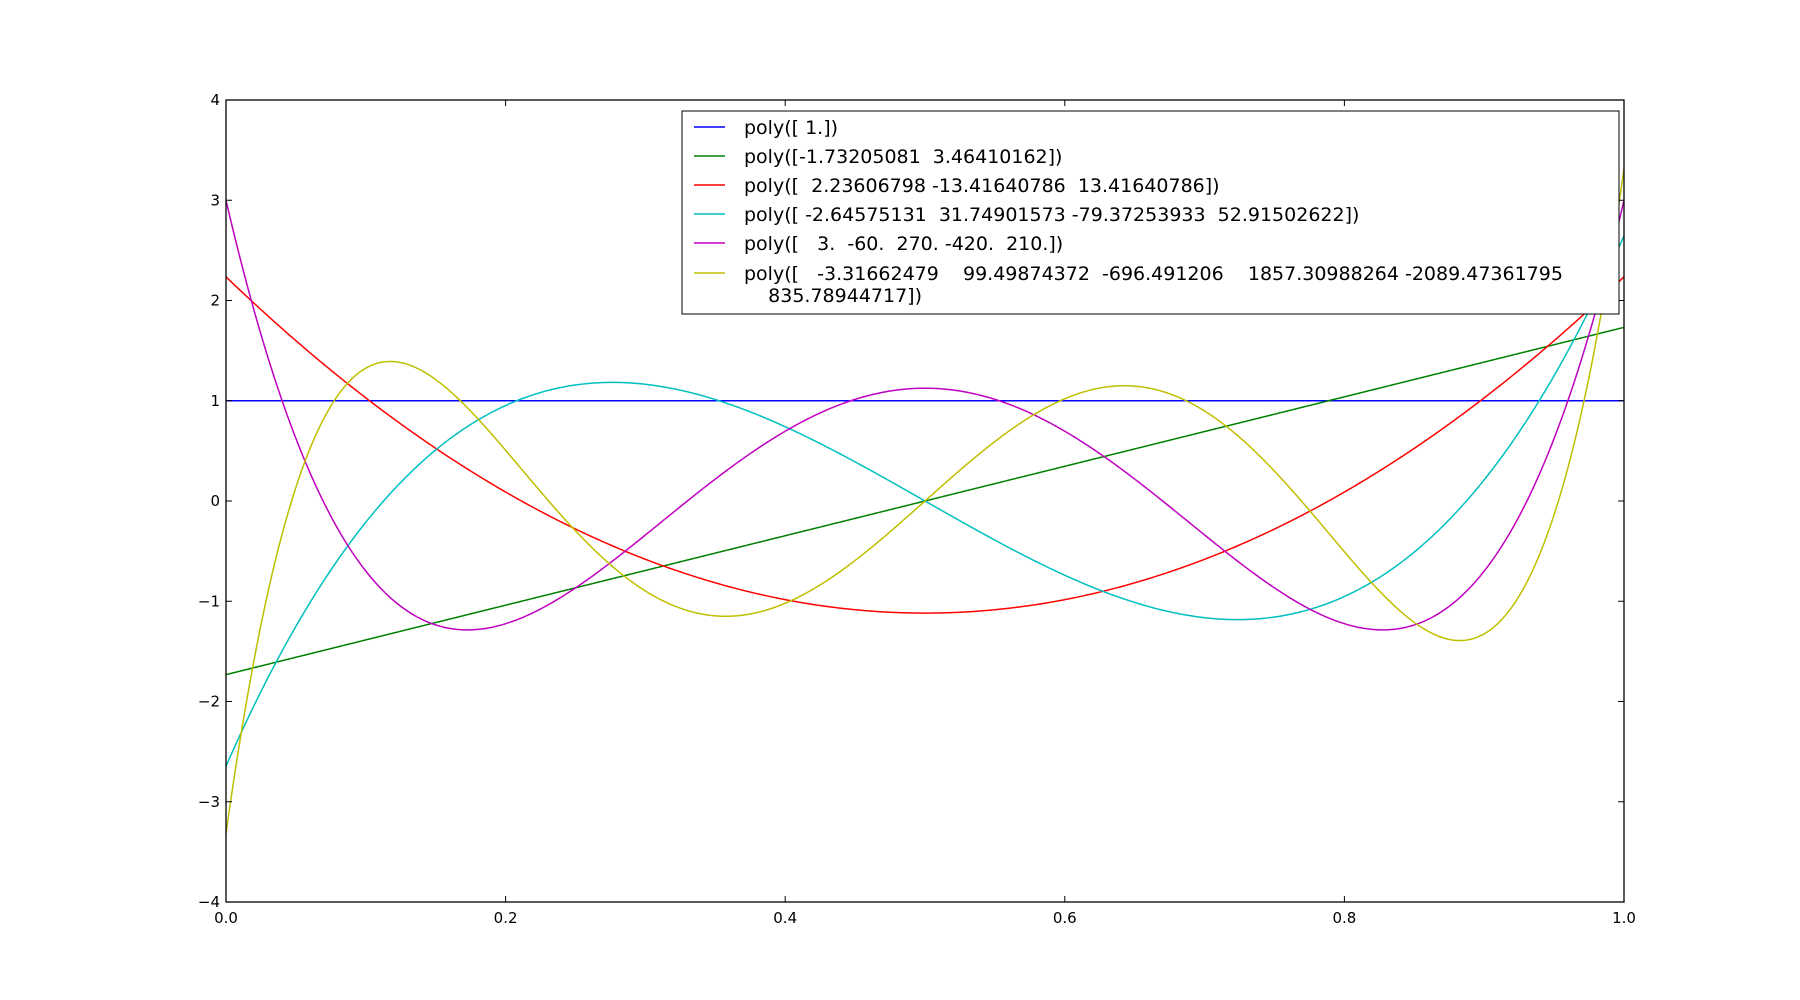  Describe the element at coordinates (209, 601) in the screenshot. I see `y-tick-label: −1` at that location.